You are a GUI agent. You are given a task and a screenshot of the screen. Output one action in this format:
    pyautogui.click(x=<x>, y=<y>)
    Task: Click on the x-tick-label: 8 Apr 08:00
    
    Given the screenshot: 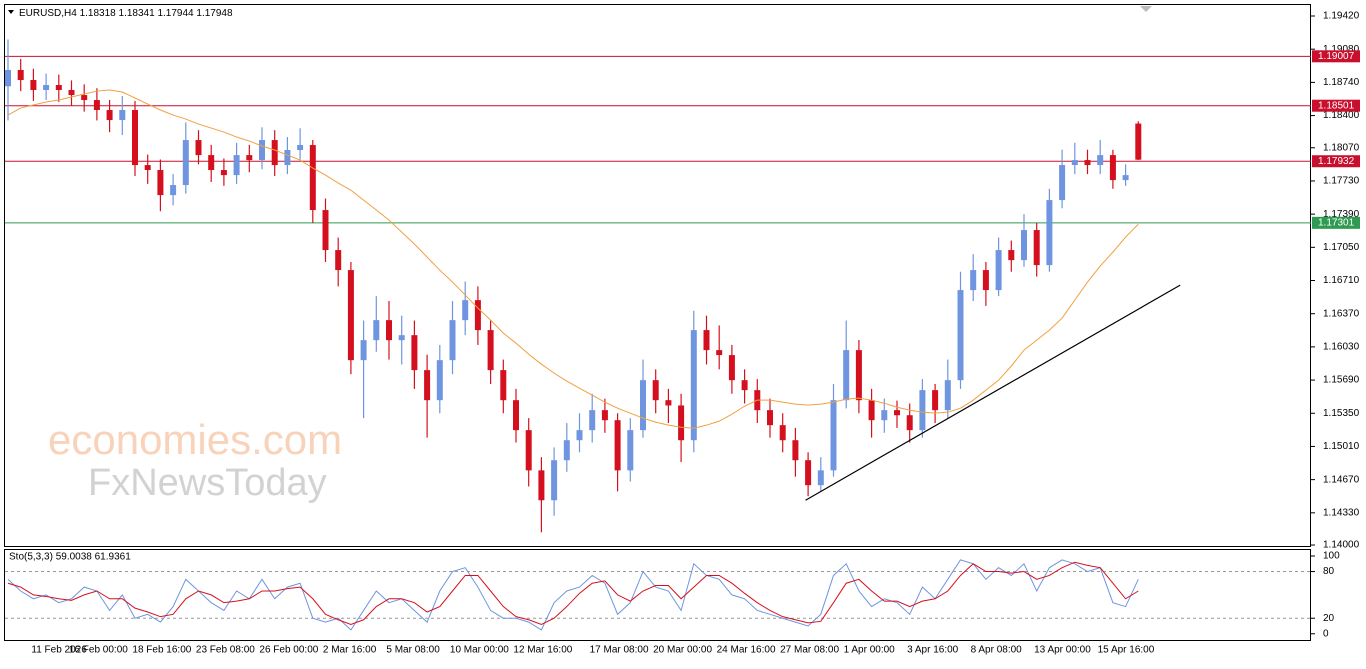 What is the action you would take?
    pyautogui.click(x=997, y=650)
    